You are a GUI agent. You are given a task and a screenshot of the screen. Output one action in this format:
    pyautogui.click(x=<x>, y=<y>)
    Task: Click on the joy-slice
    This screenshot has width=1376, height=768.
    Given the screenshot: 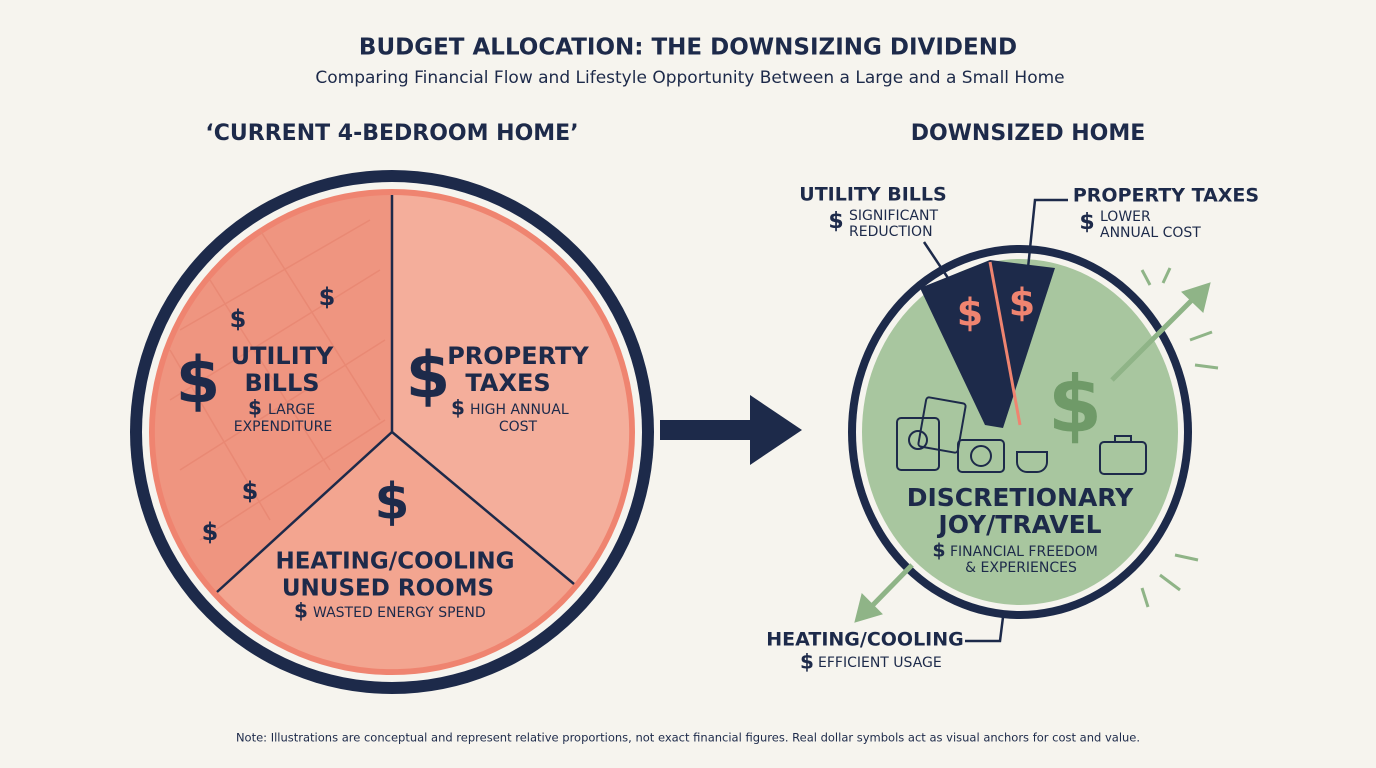 What is the action you would take?
    pyautogui.click(x=1020, y=432)
    